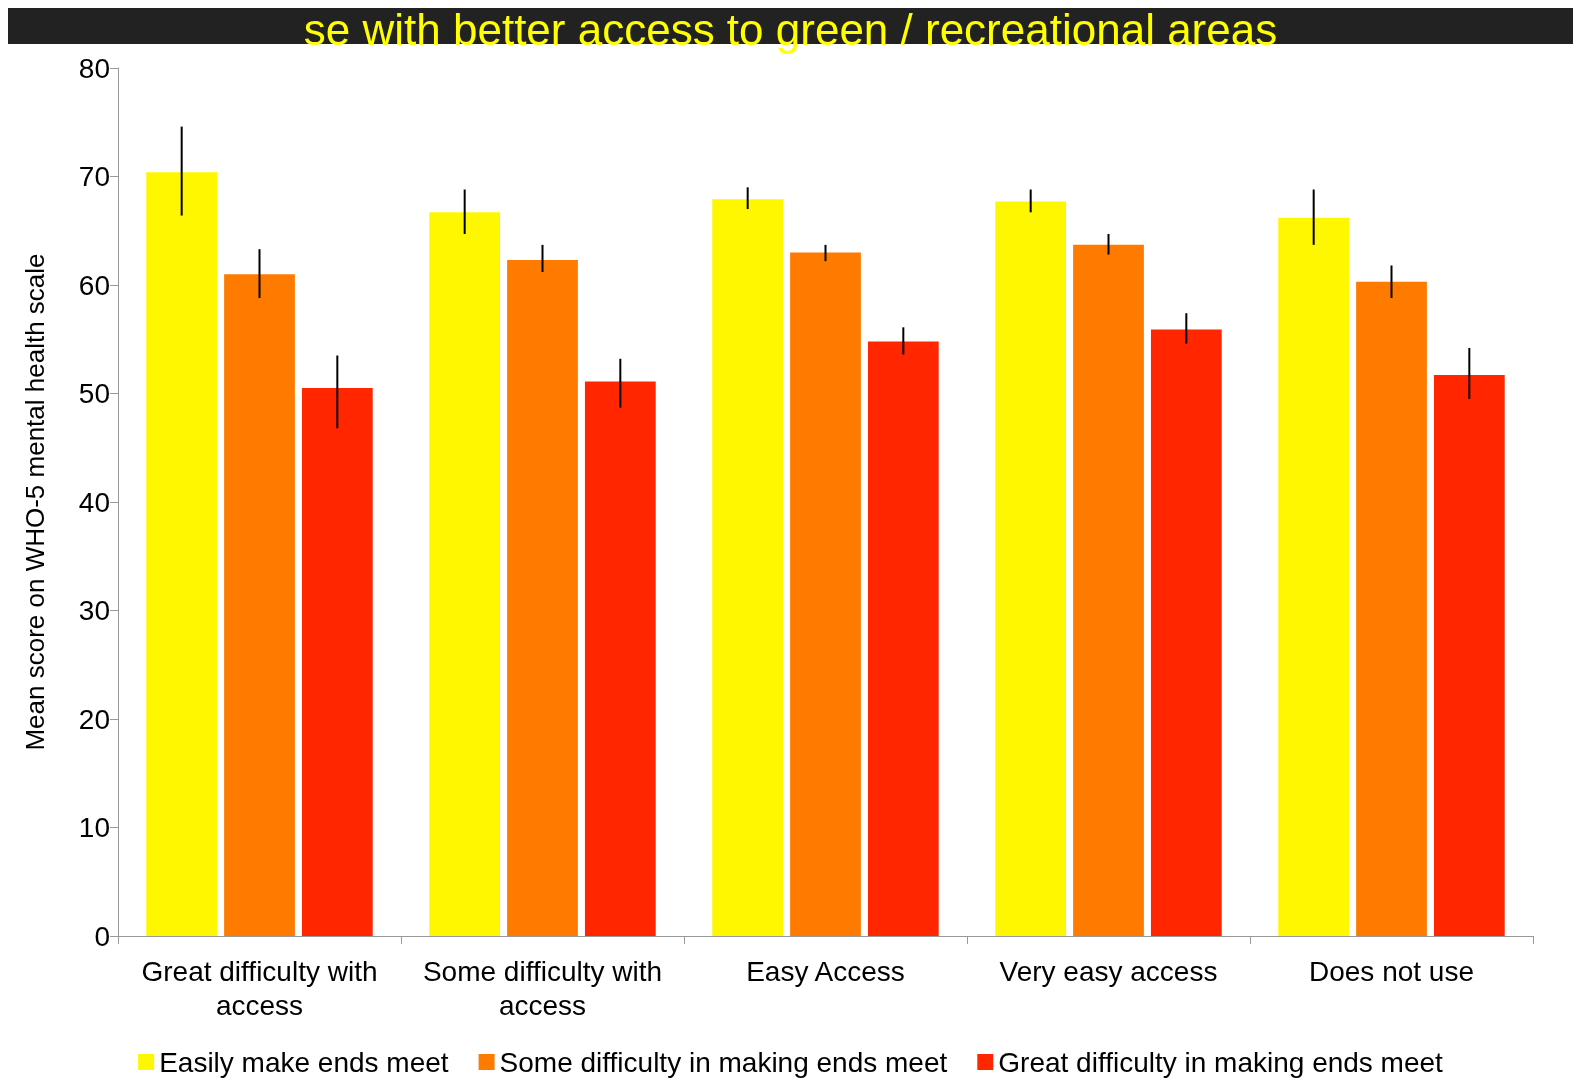 The width and height of the screenshot is (1581, 1089). Describe the element at coordinates (35, 502) in the screenshot. I see `y-axis-title: Mean score on WHO-5 mental health scale` at that location.